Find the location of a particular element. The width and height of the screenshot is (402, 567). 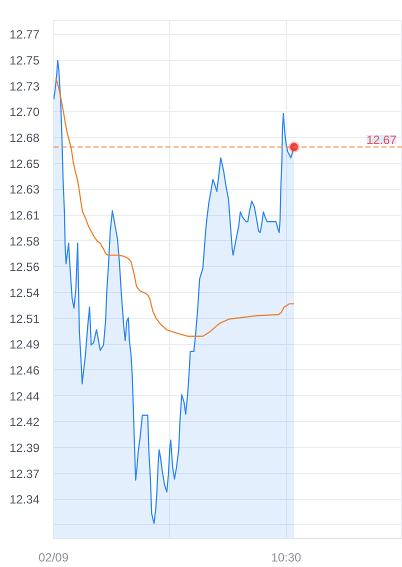

x-tick-label: 02/09 is located at coordinates (53, 557).